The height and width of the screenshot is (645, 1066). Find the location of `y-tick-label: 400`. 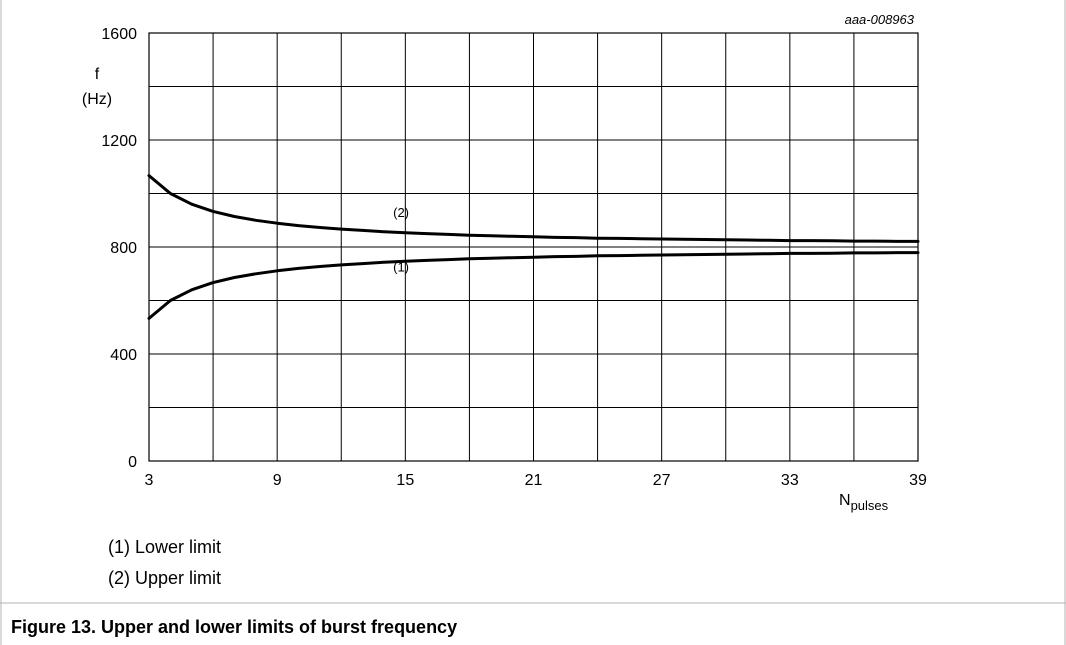

y-tick-label: 400 is located at coordinates (123, 355).